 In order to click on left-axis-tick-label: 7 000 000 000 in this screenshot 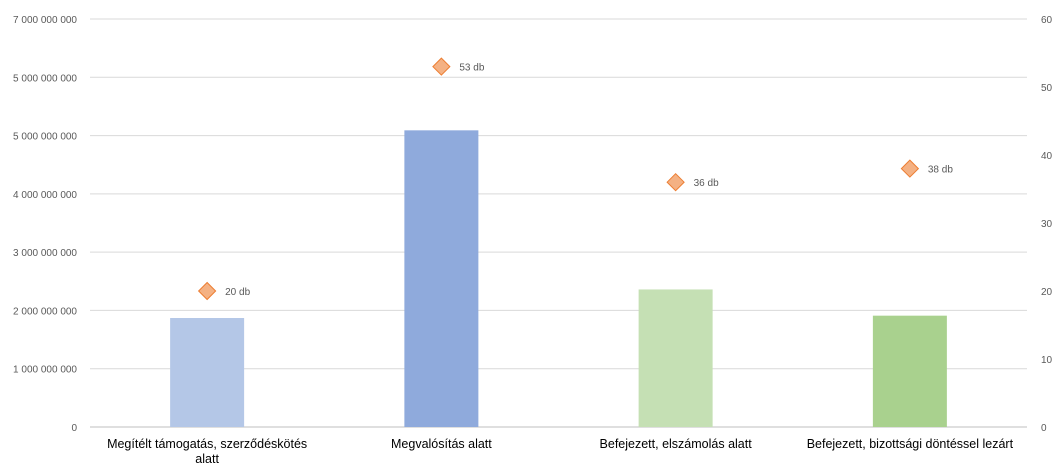, I will do `click(45, 20)`.